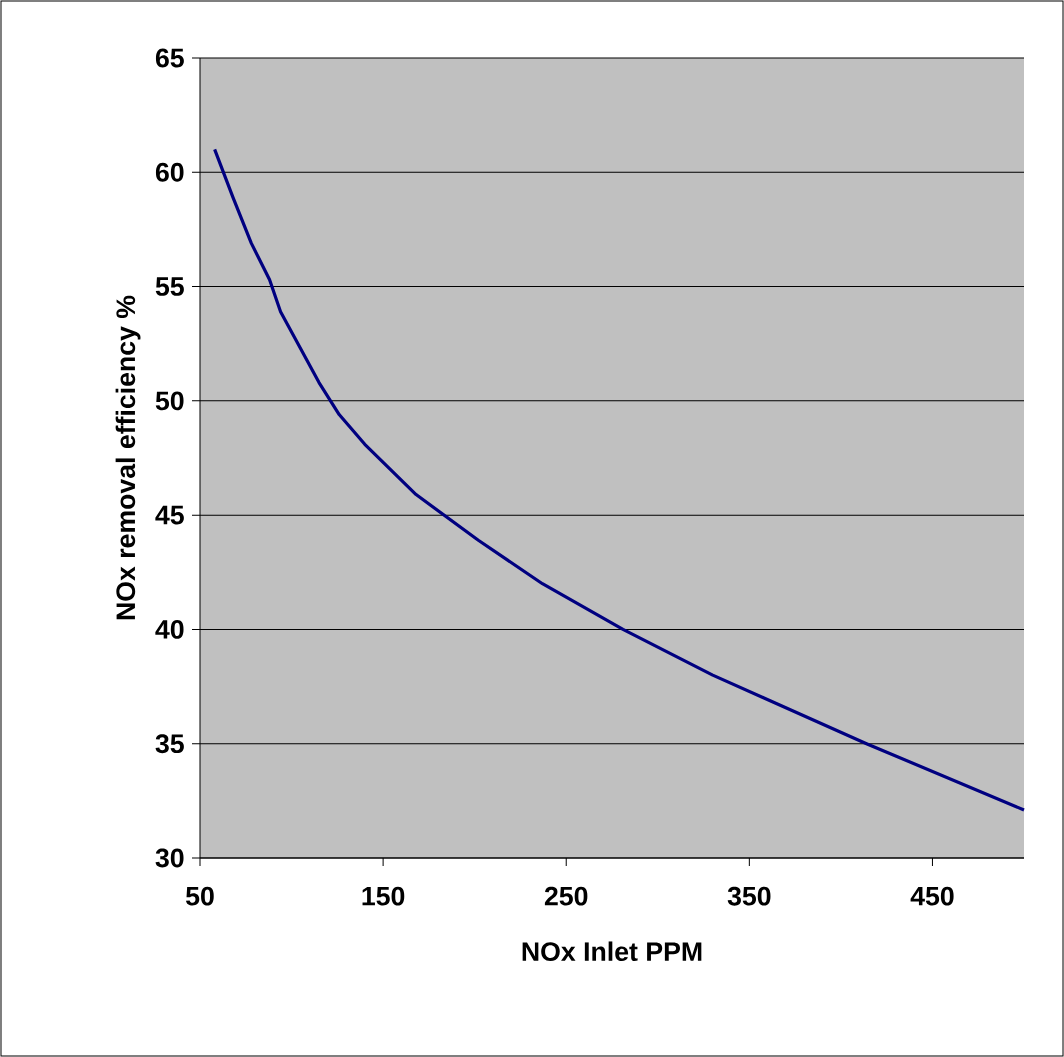 Image resolution: width=1064 pixels, height=1057 pixels. What do you see at coordinates (566, 896) in the screenshot?
I see `x-tick-label: 250` at bounding box center [566, 896].